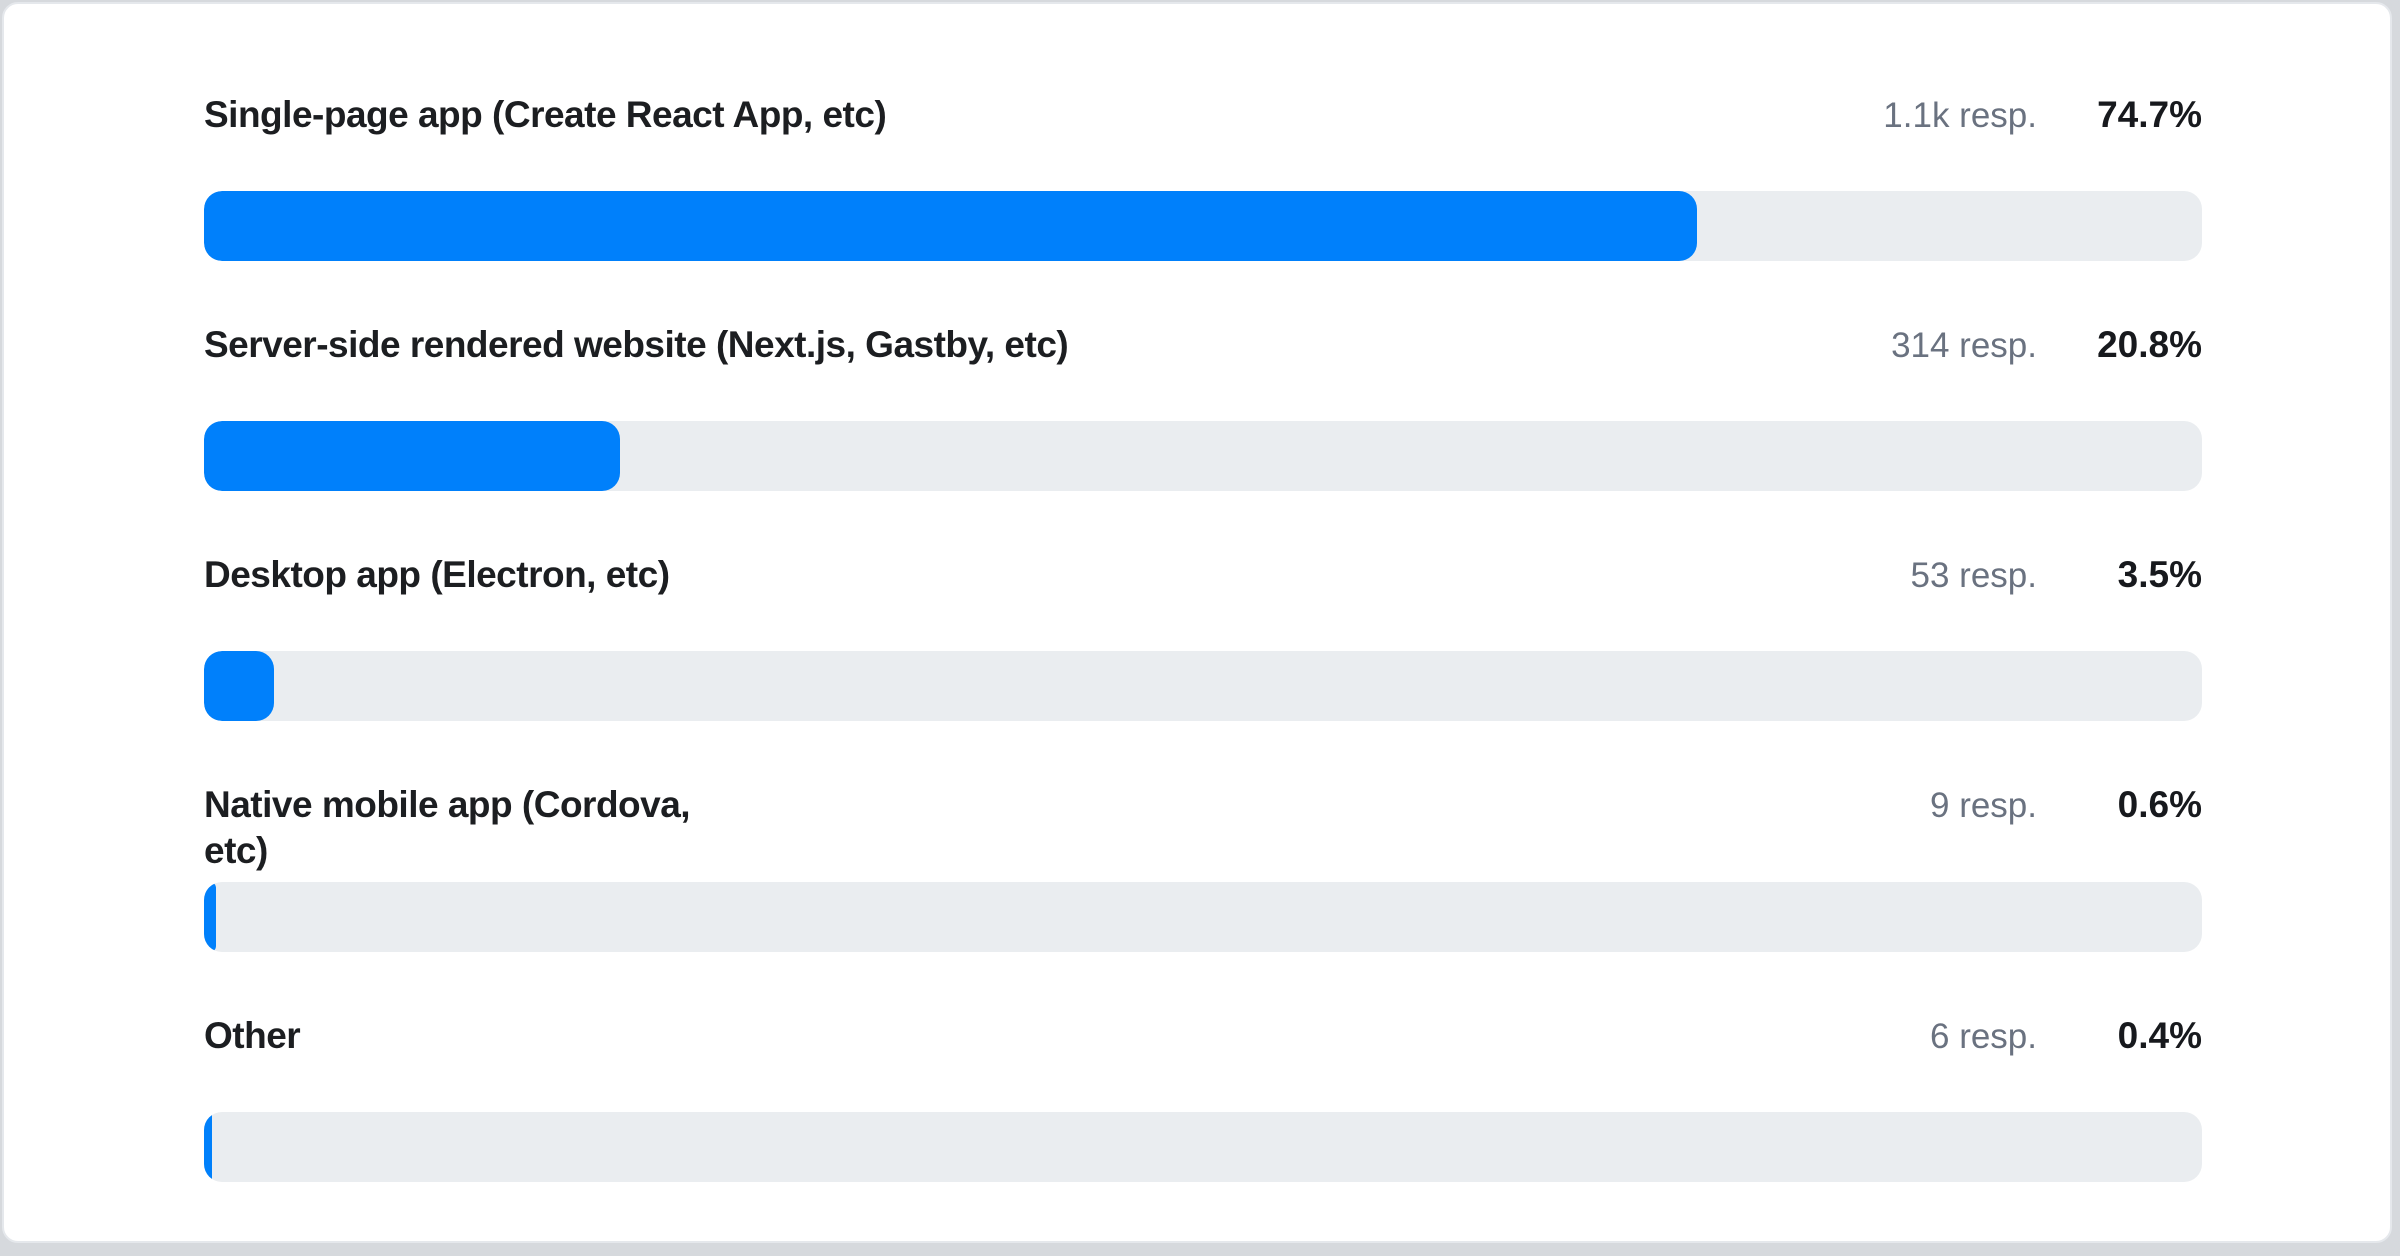  What do you see at coordinates (2042, 115) in the screenshot?
I see `row-stats: 1.1k resp. 74.7%` at bounding box center [2042, 115].